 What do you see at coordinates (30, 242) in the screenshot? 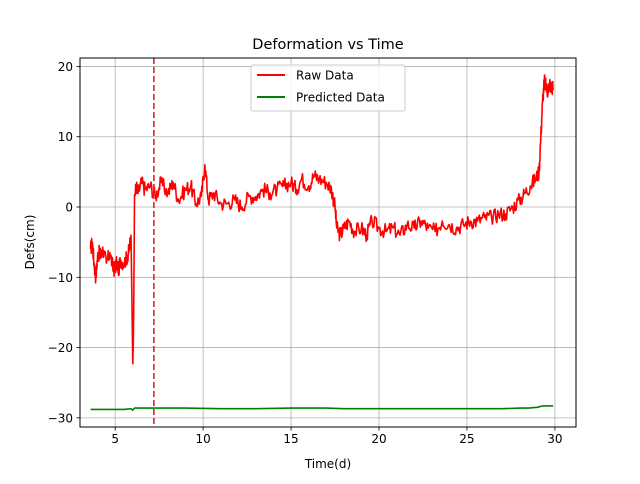
I see `y-axis-label: Defs(cm)` at bounding box center [30, 242].